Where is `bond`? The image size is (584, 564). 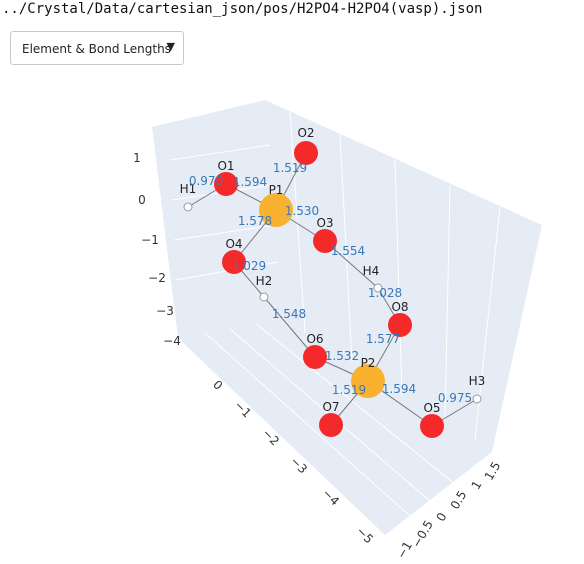
bond is located at coordinates (289, 327).